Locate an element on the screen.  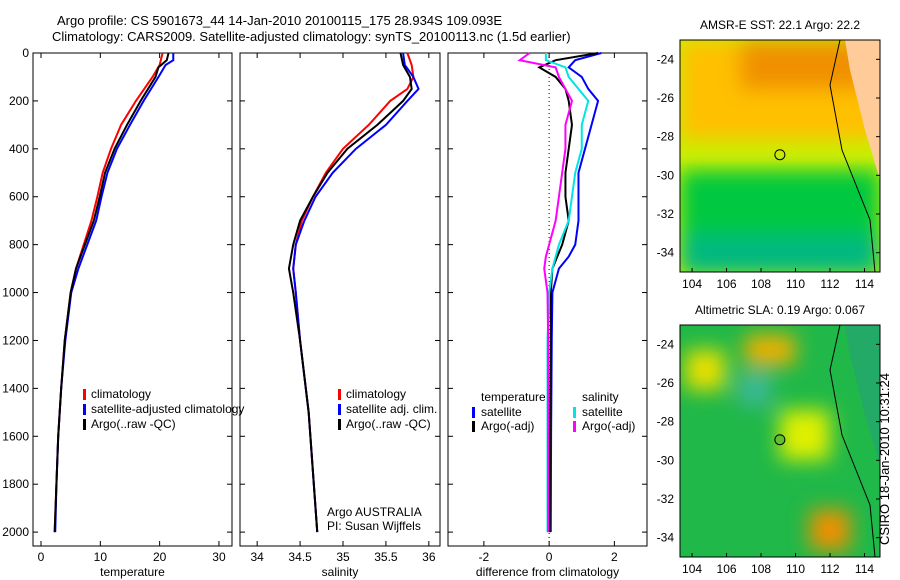
x-tick-label: 35.5 is located at coordinates (386, 557).